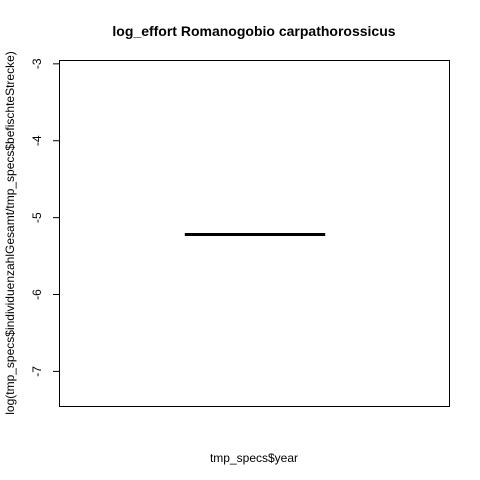  Describe the element at coordinates (253, 31) in the screenshot. I see `chart-title: log_effort Romanogobio carpathorossicus` at that location.